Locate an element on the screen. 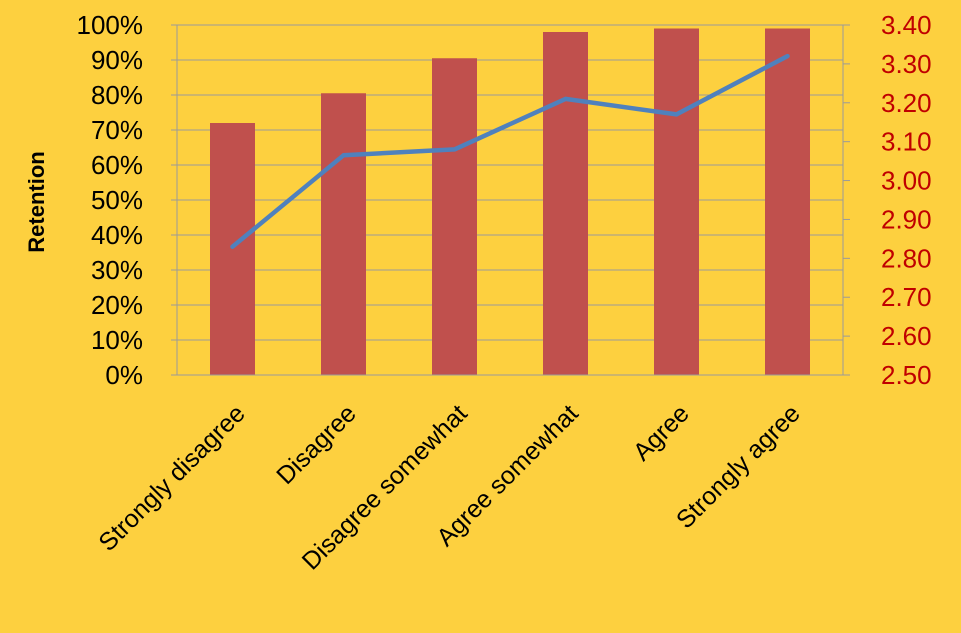  left-tick-label: 60% is located at coordinates (117, 165).